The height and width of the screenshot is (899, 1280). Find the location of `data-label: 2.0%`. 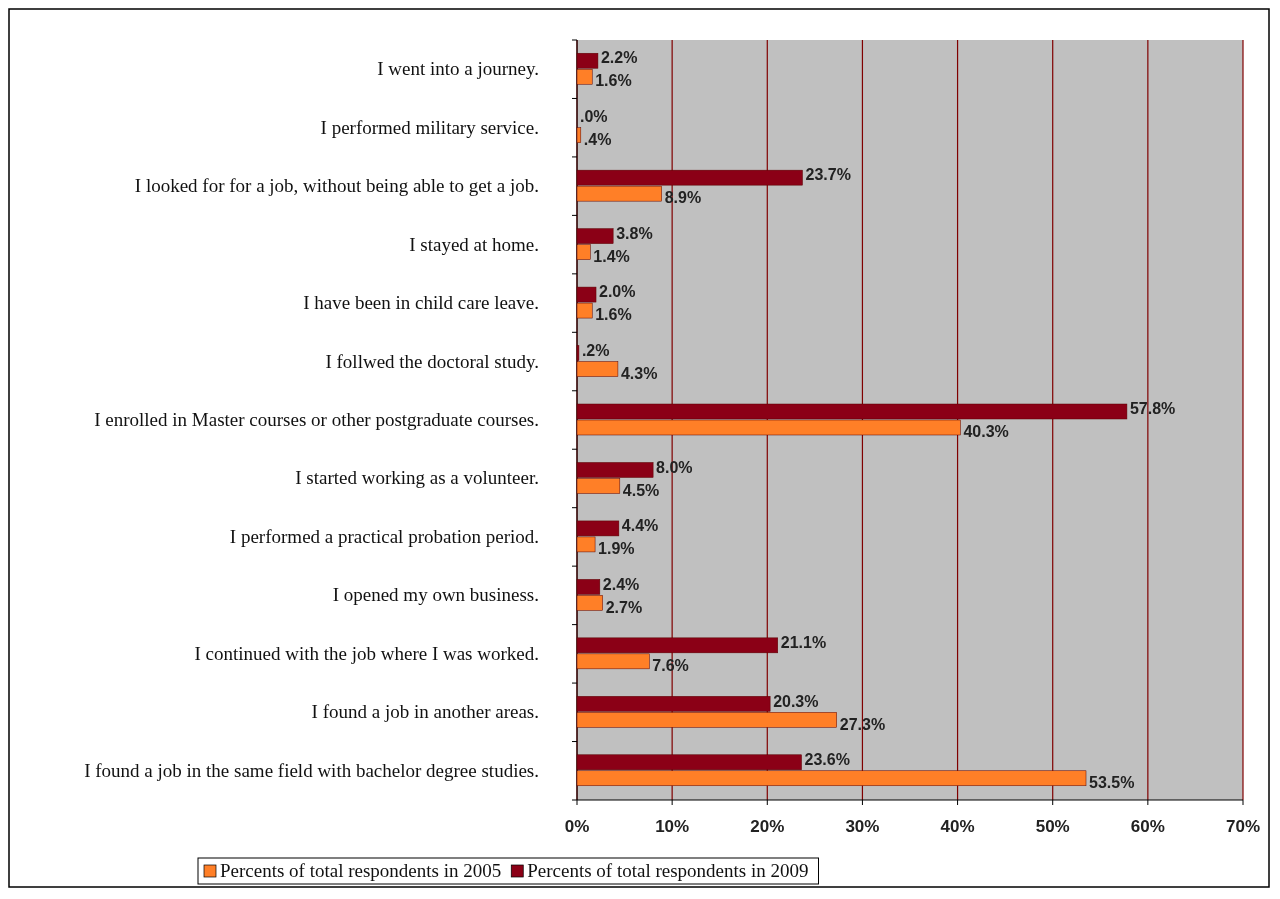

data-label: 2.0% is located at coordinates (617, 292).